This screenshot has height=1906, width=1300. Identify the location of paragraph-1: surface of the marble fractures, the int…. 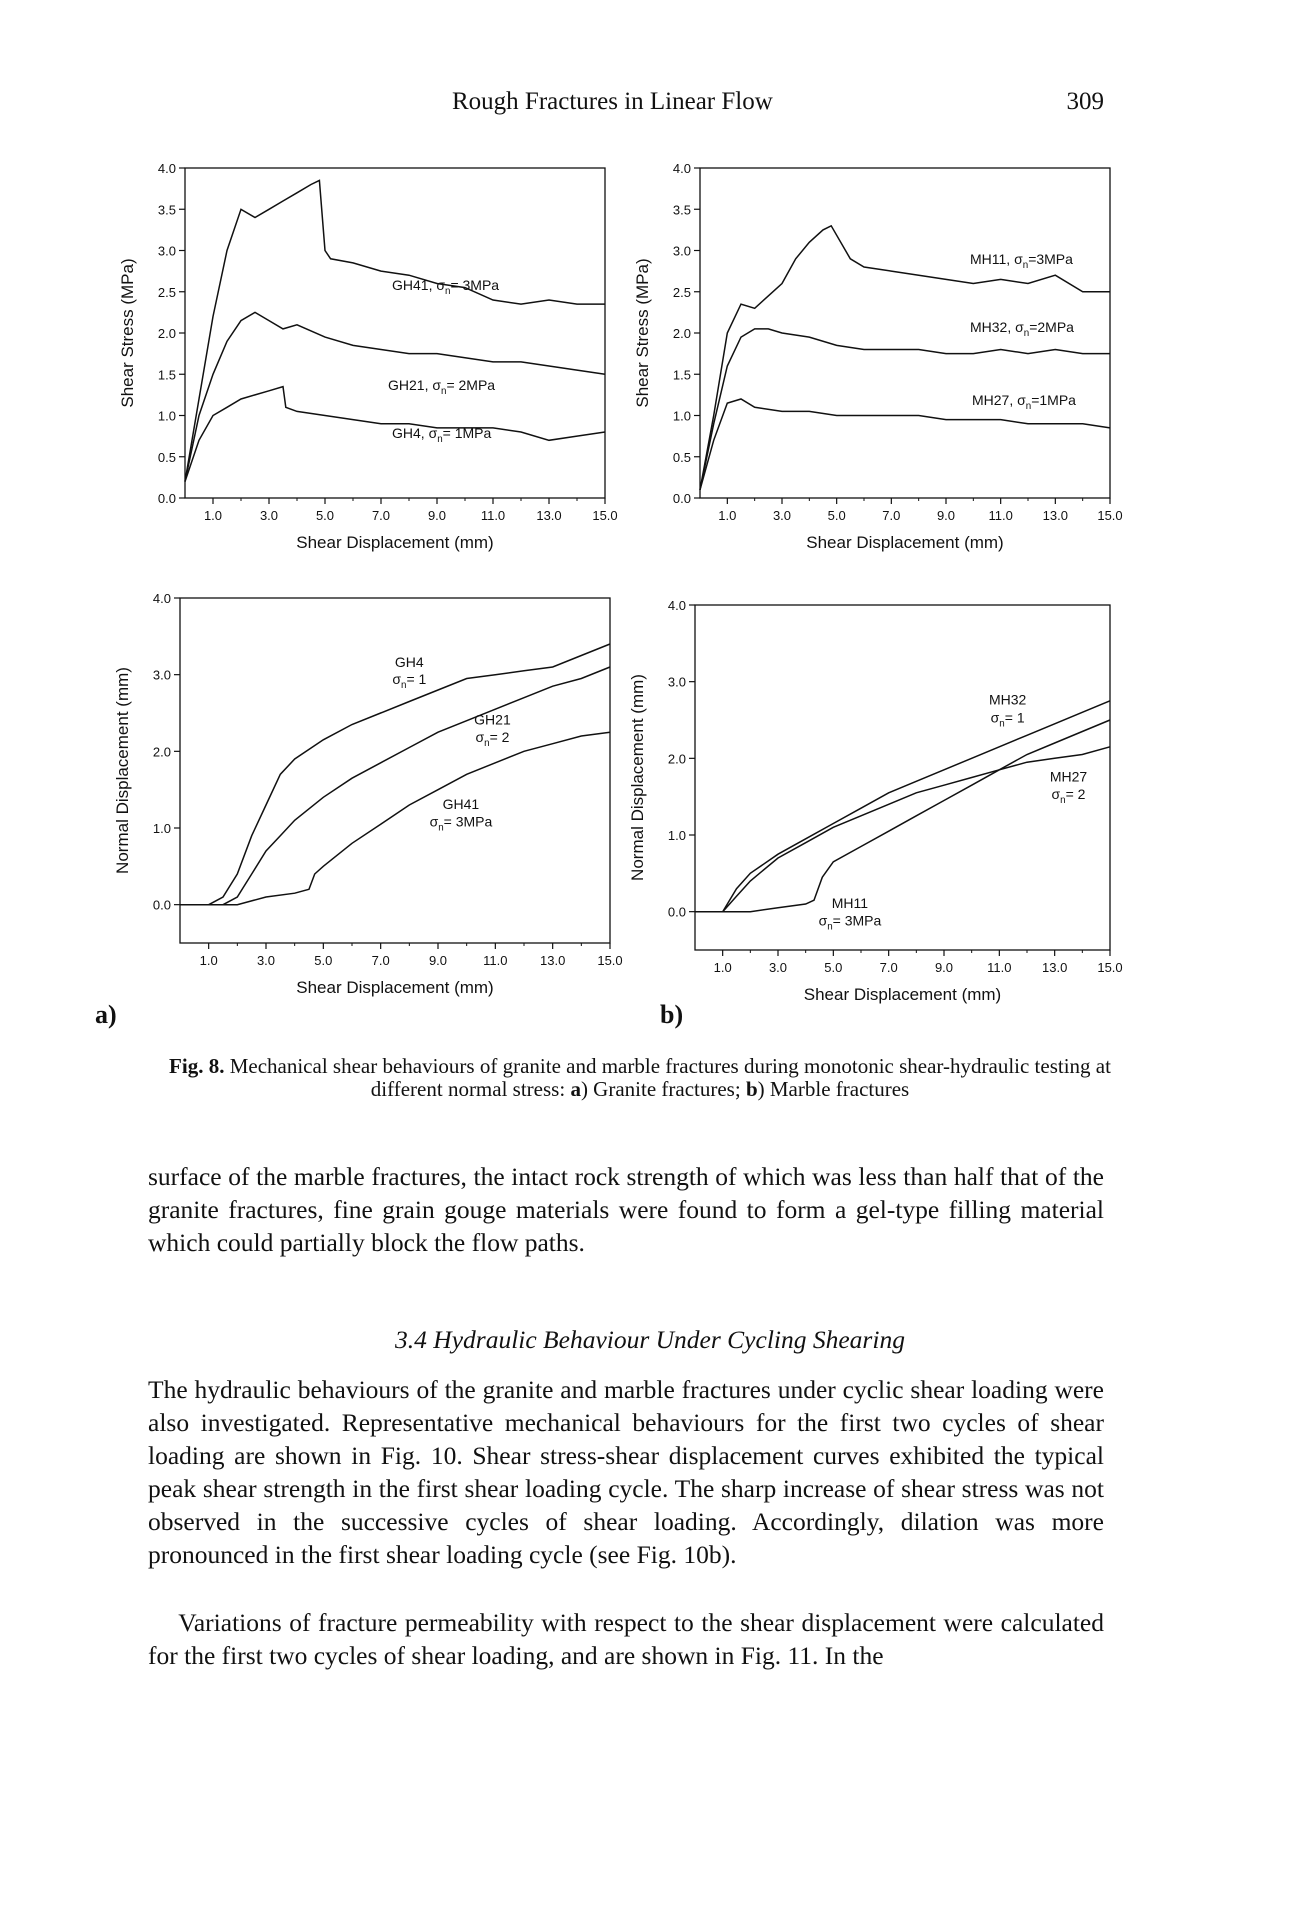
(626, 1209).